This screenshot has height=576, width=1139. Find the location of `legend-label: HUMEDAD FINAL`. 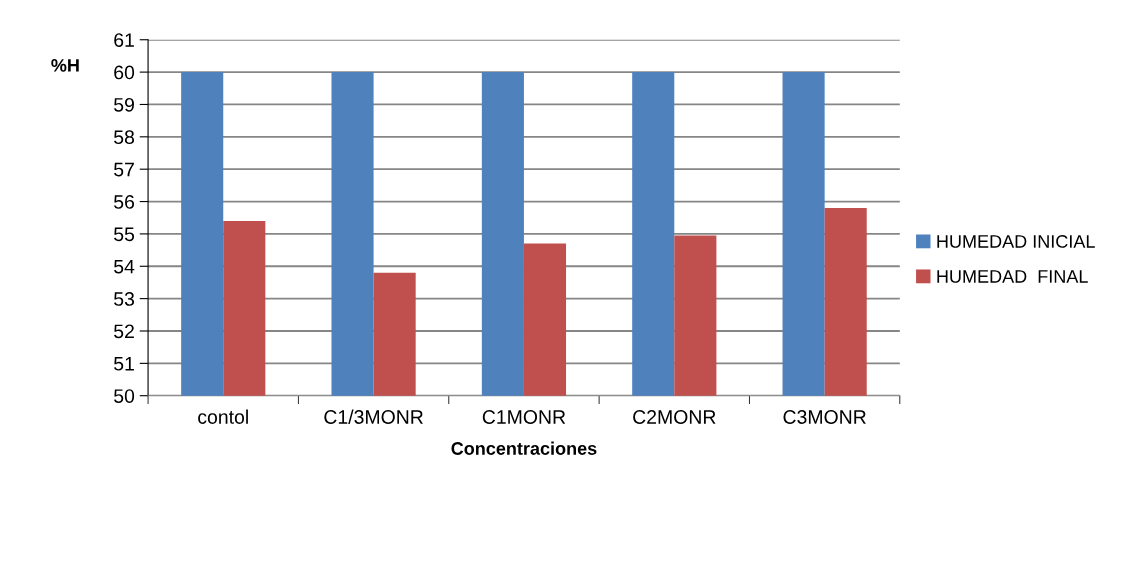

legend-label: HUMEDAD FINAL is located at coordinates (1012, 276).